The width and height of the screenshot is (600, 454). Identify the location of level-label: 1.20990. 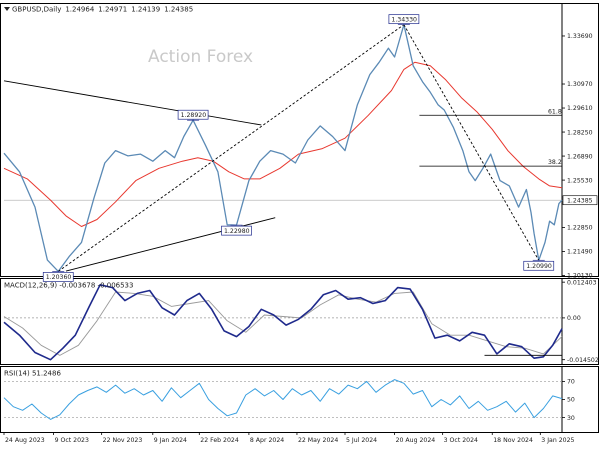
(539, 266).